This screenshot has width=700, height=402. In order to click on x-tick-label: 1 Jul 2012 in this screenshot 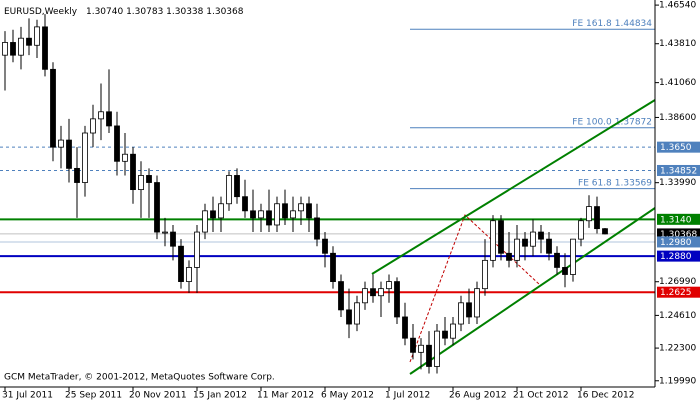, I will do `click(407, 396)`.